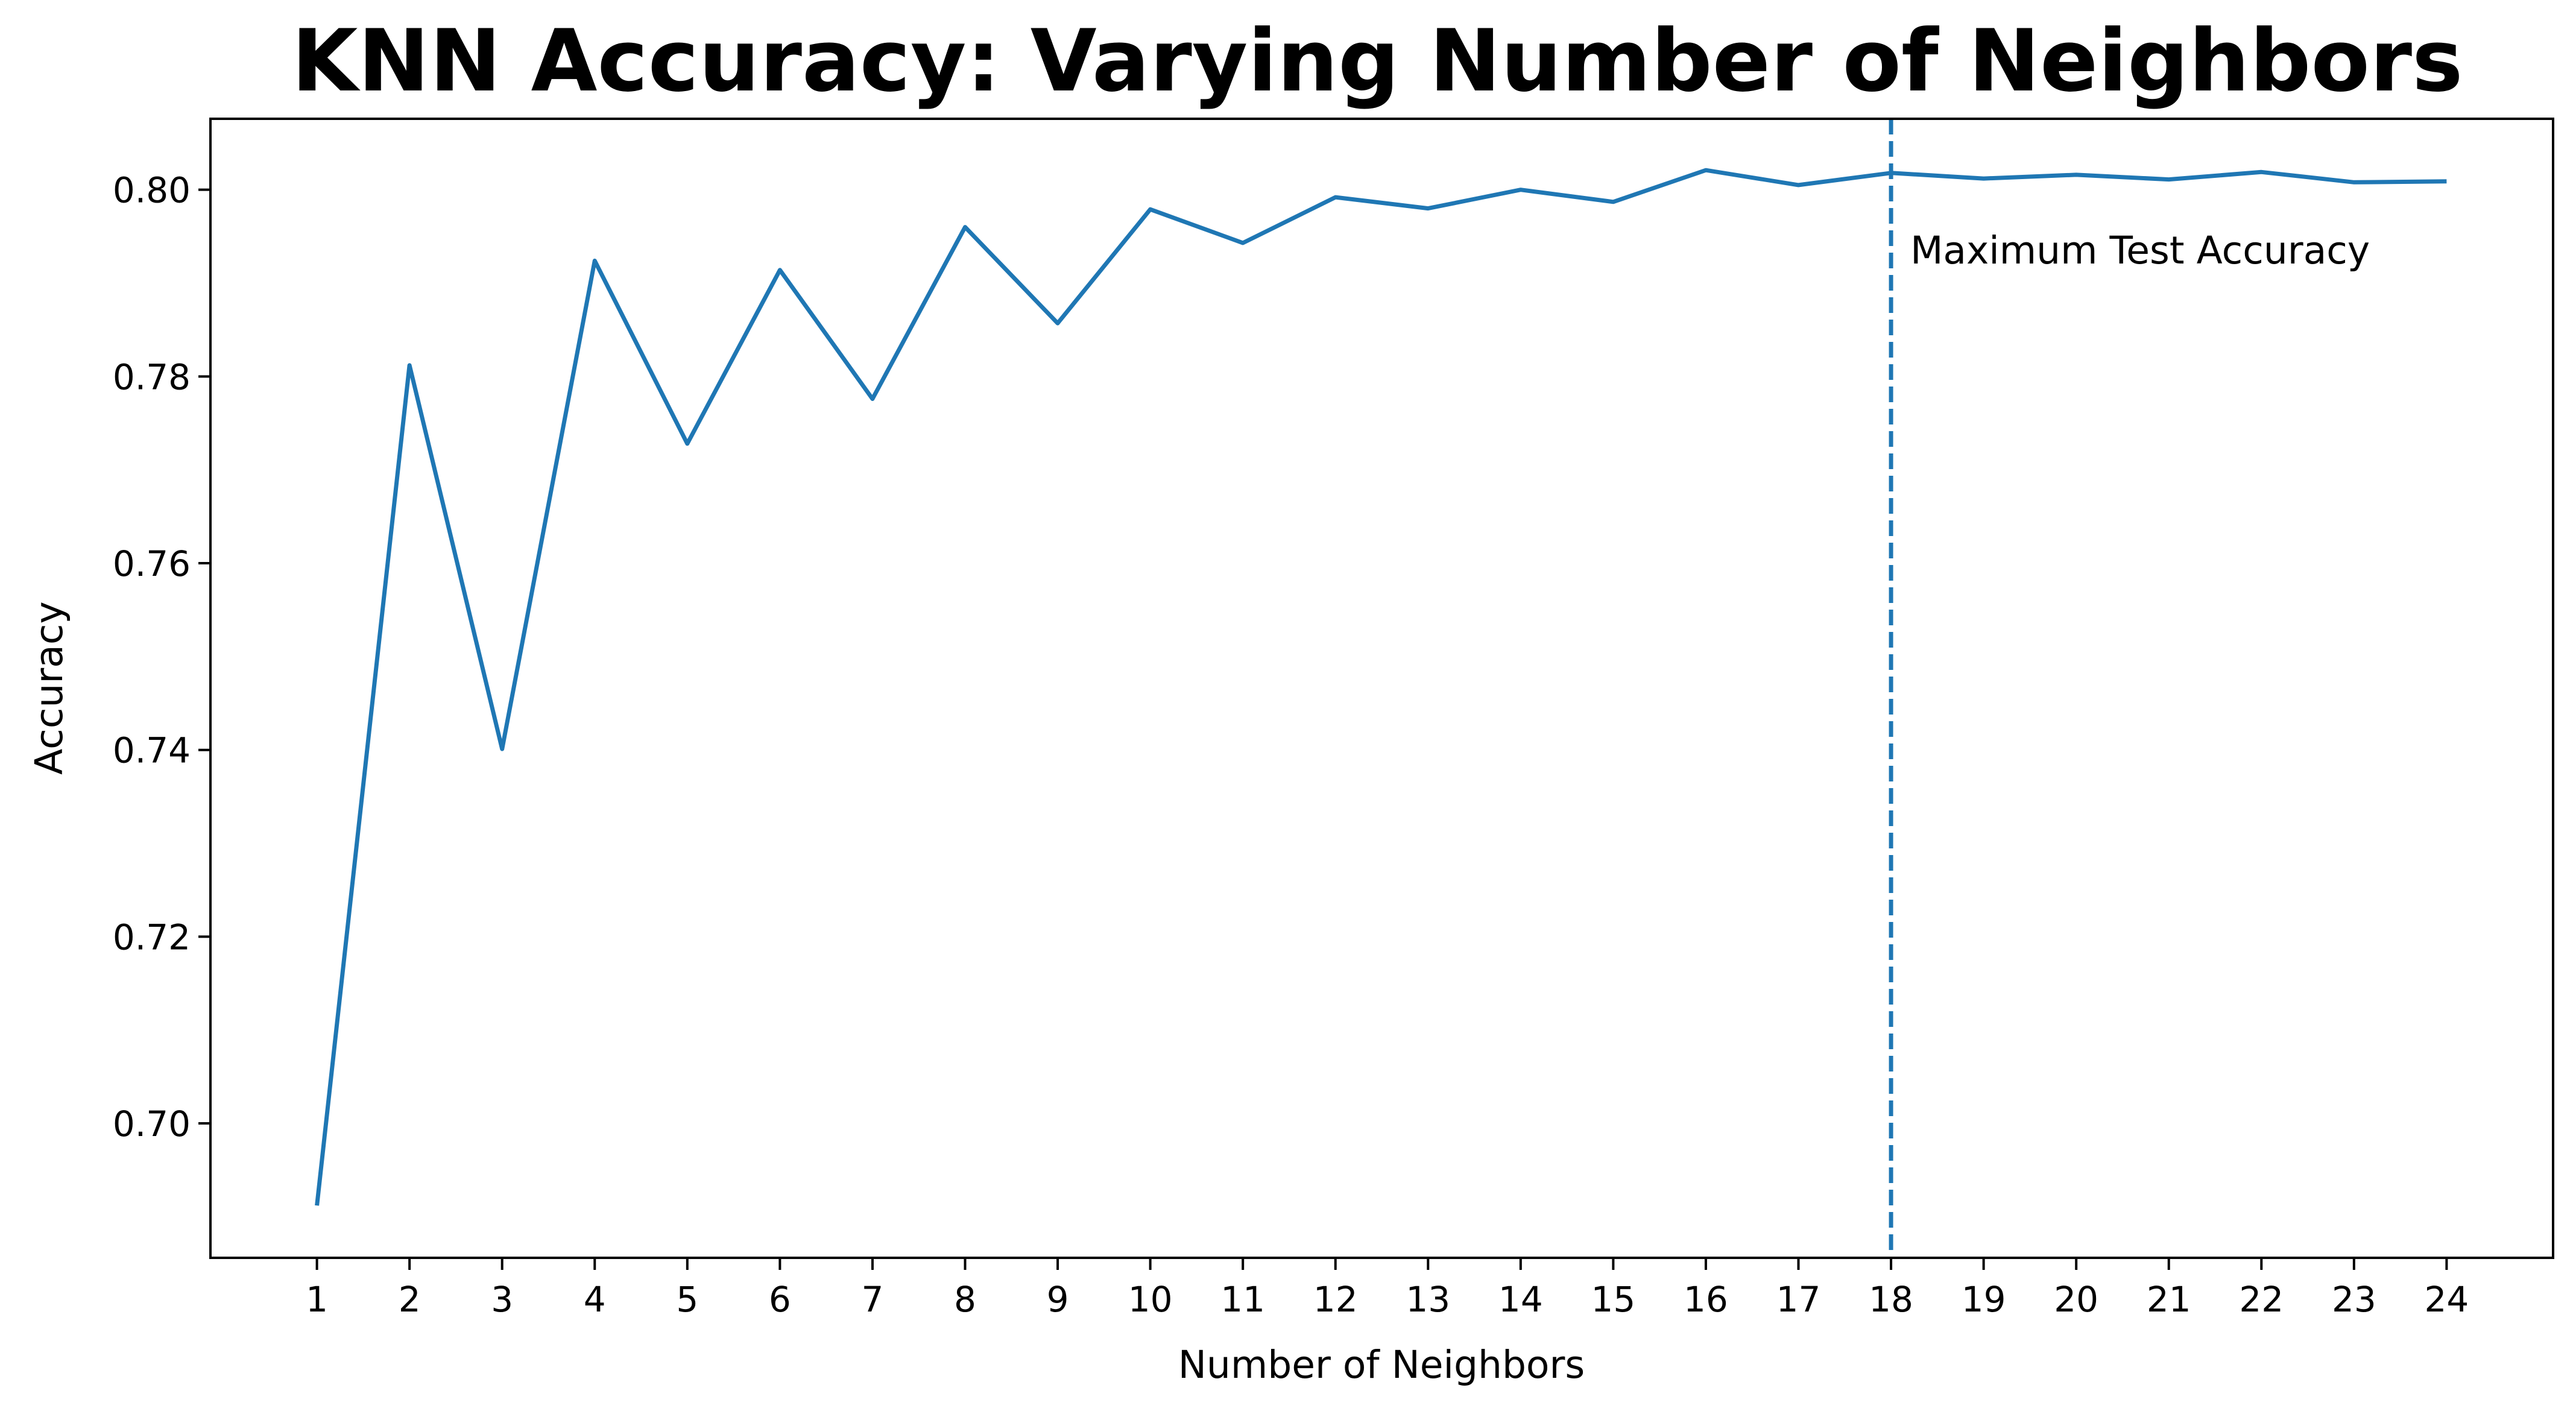 The image size is (2576, 1414). Describe the element at coordinates (965, 1299) in the screenshot. I see `x-tick-label: 8` at that location.